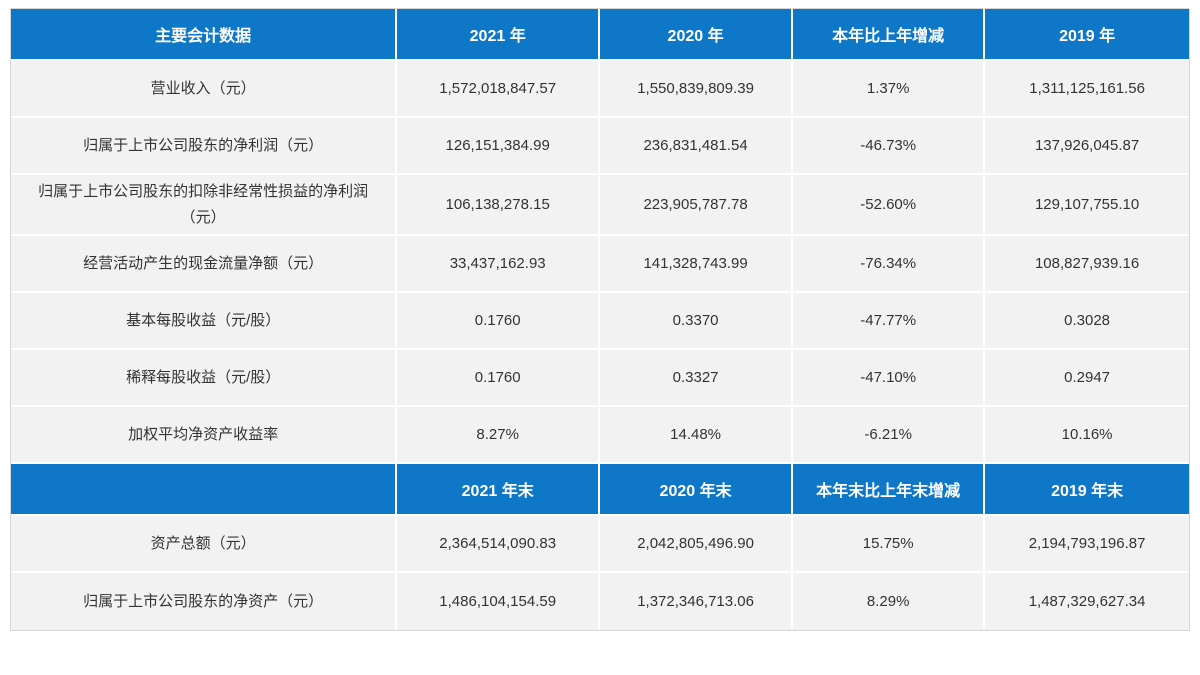 This screenshot has height=675, width=1200. I want to click on row-label: 稀释每股收益（元/股）, so click(204, 378).